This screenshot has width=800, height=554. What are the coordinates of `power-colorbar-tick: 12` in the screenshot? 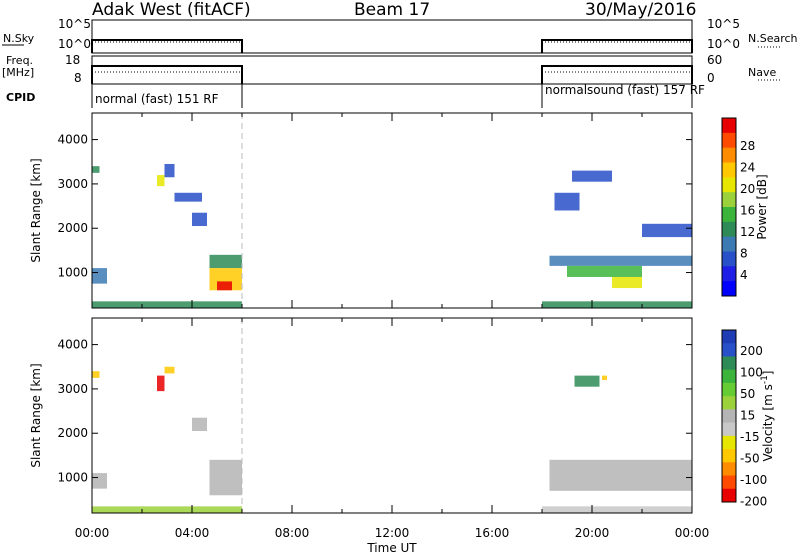 It's located at (747, 232).